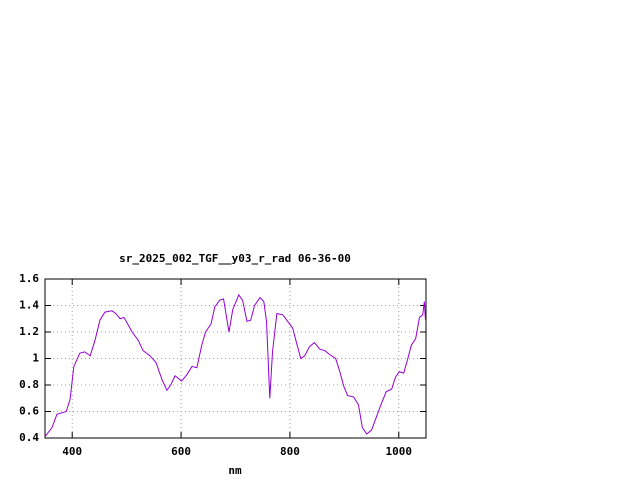 Image resolution: width=640 pixels, height=480 pixels. What do you see at coordinates (29, 331) in the screenshot?
I see `y-tick-label: 1.2` at bounding box center [29, 331].